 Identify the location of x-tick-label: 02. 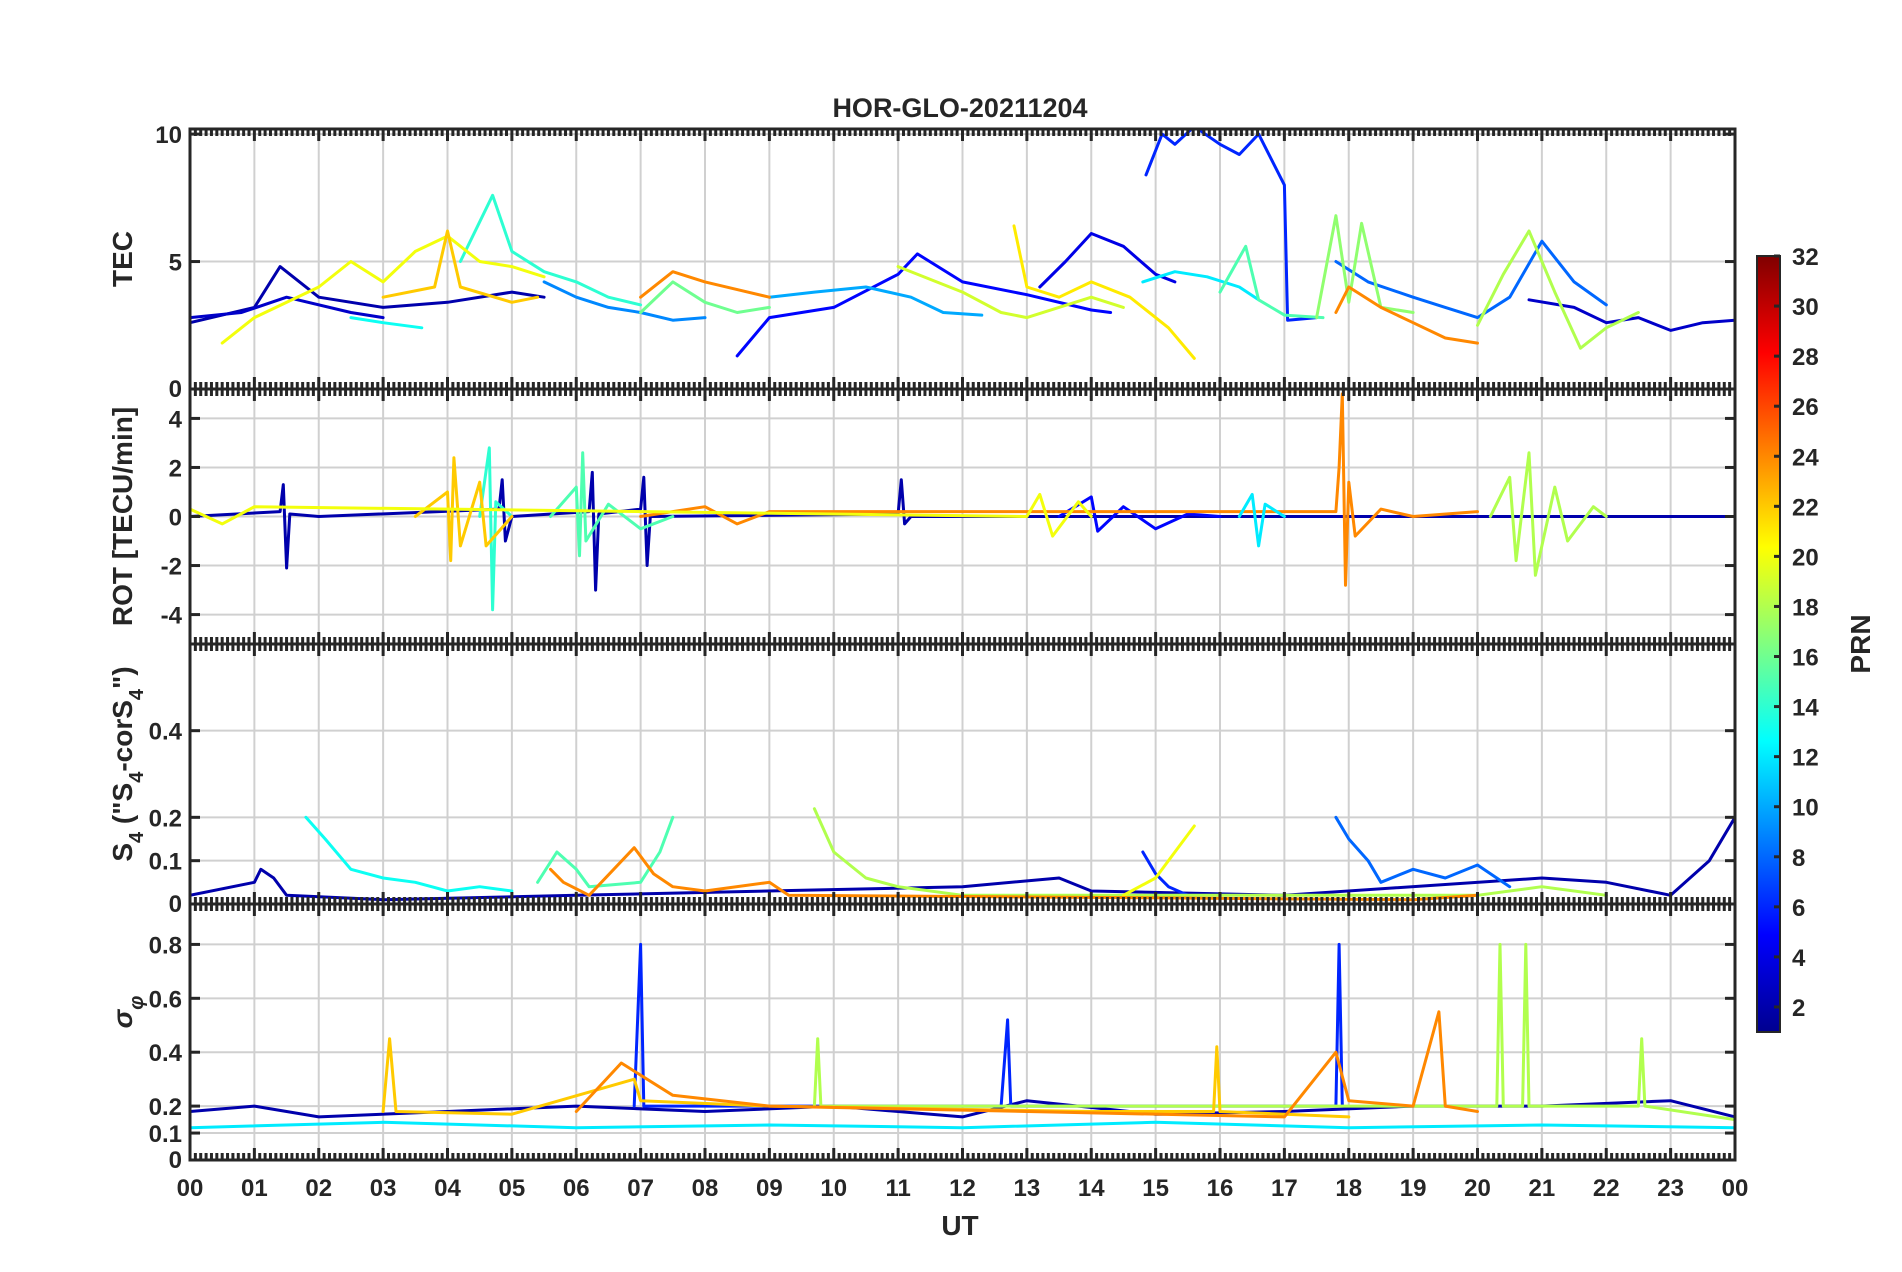
(318, 1188).